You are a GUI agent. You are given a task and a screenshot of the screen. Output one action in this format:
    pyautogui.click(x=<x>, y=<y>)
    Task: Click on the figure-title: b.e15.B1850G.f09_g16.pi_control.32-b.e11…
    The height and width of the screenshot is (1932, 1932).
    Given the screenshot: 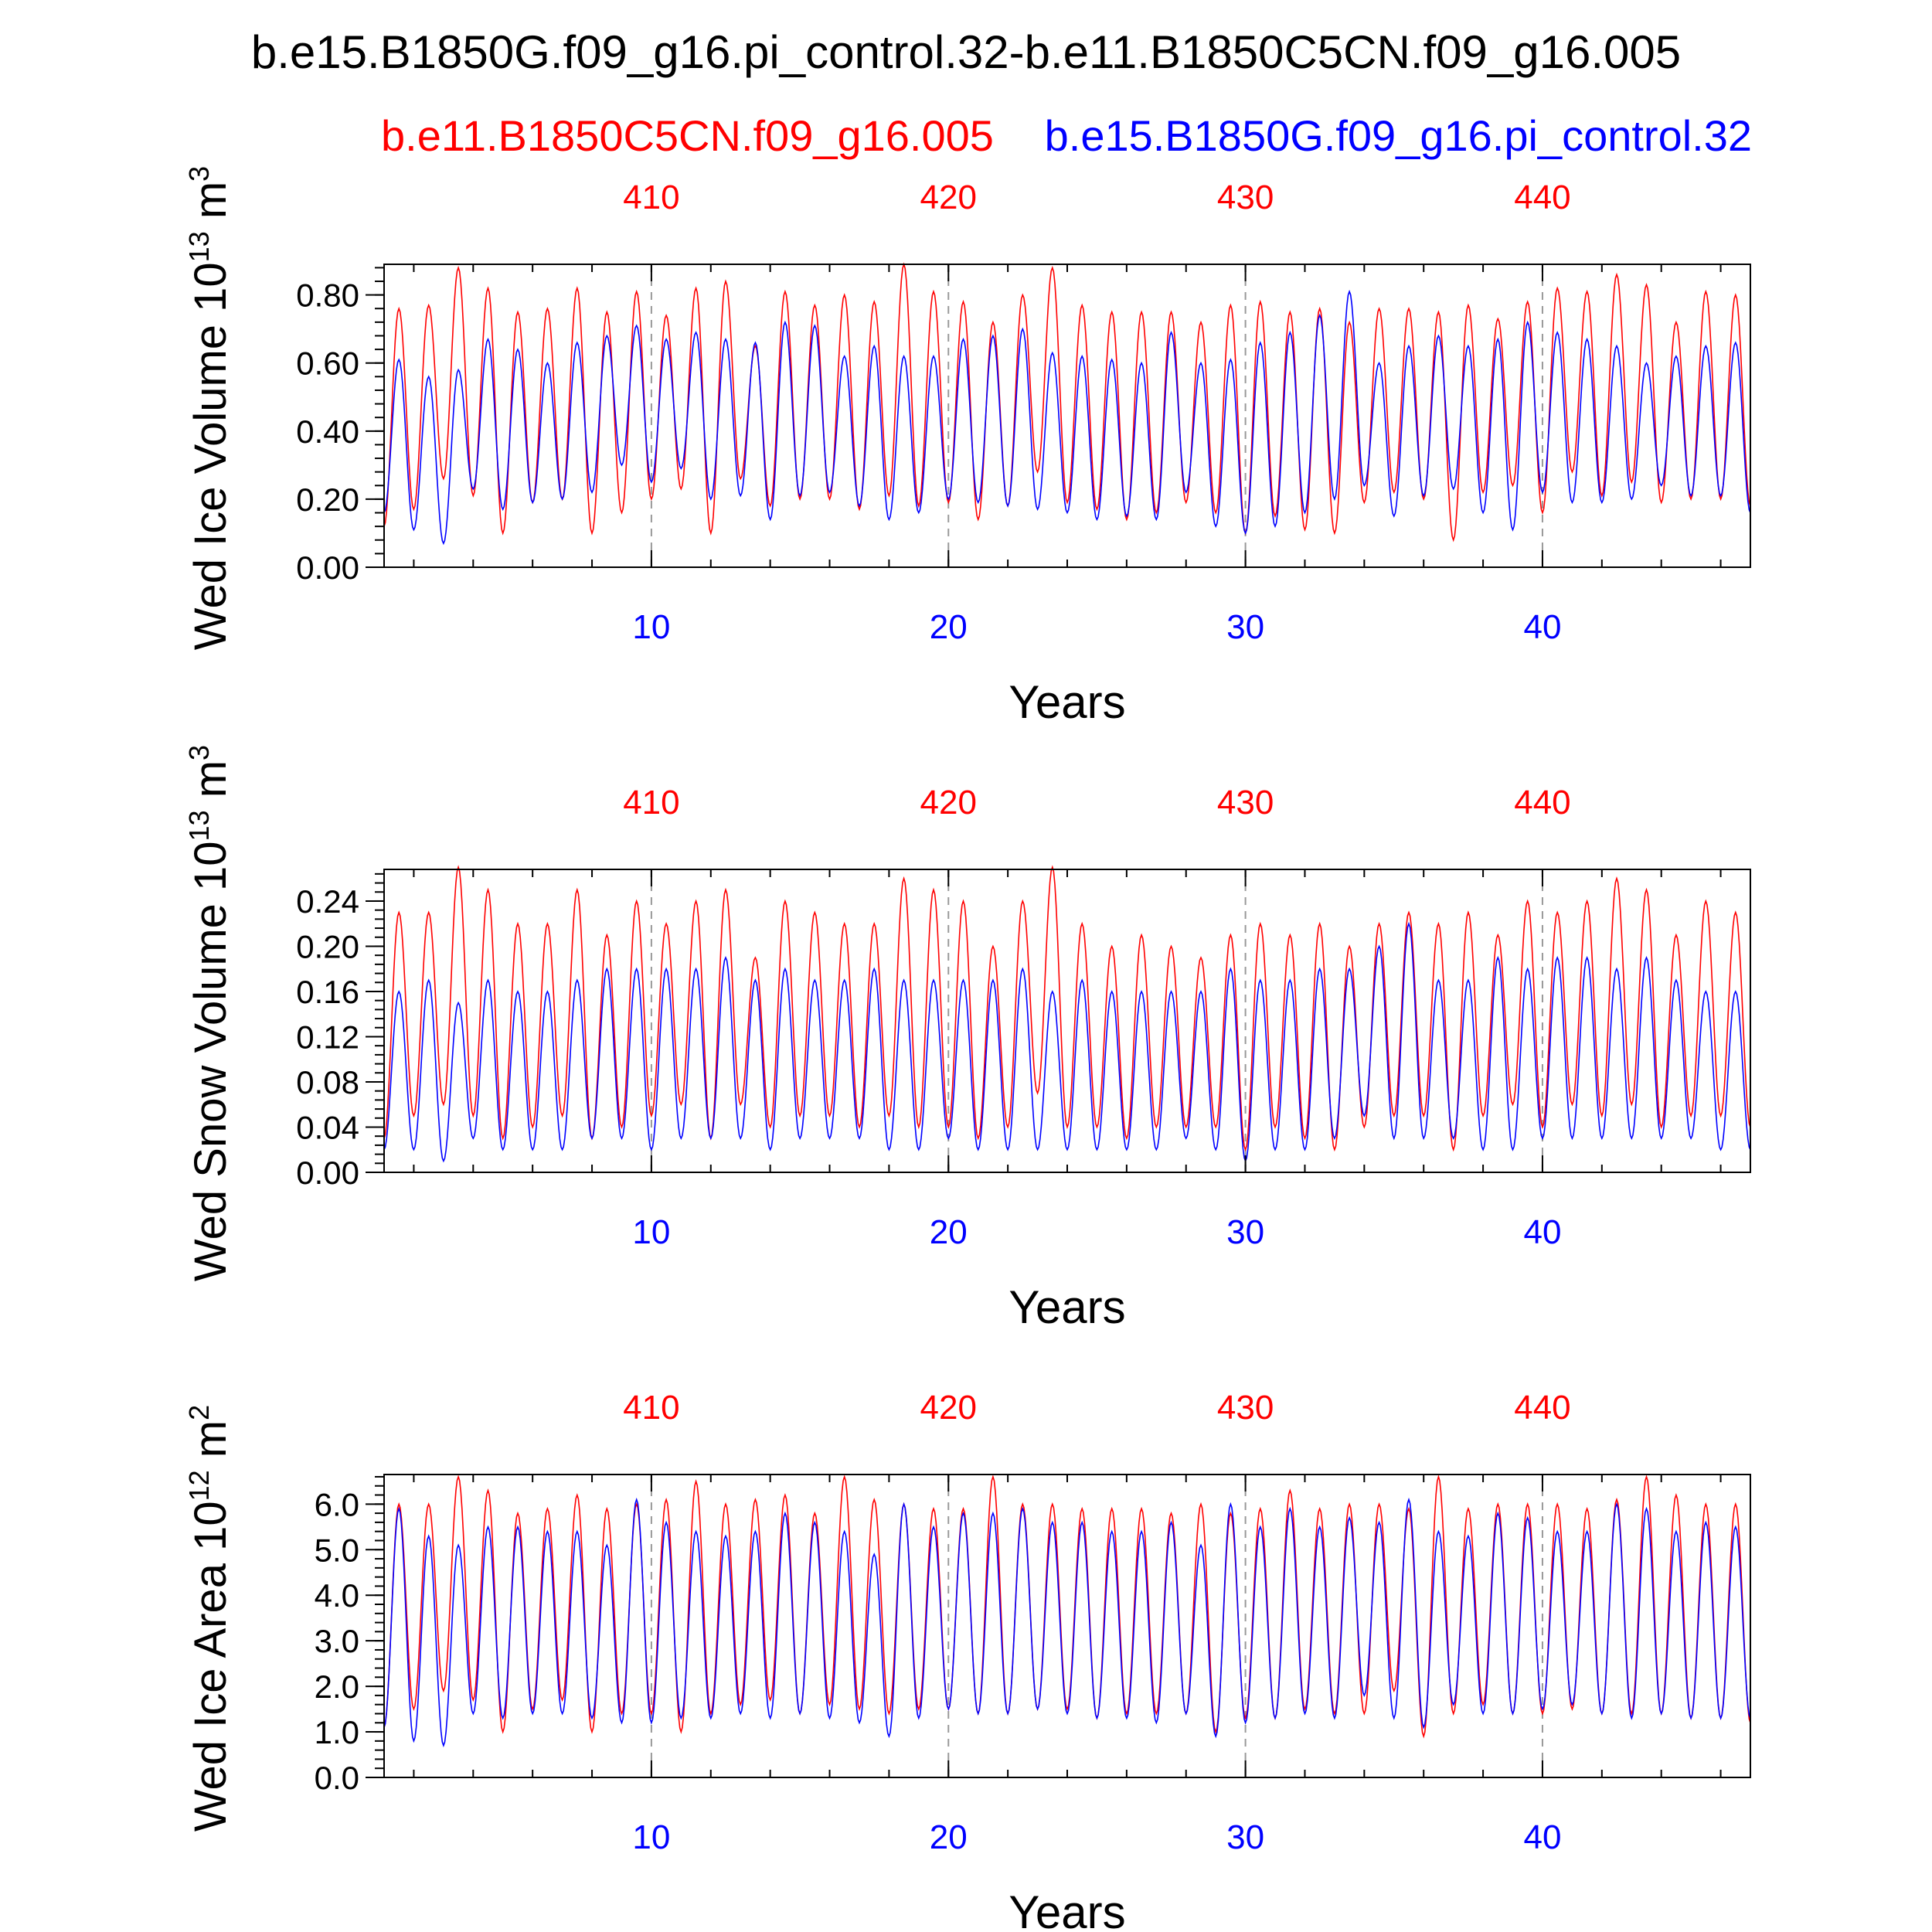 What is the action you would take?
    pyautogui.click(x=966, y=52)
    